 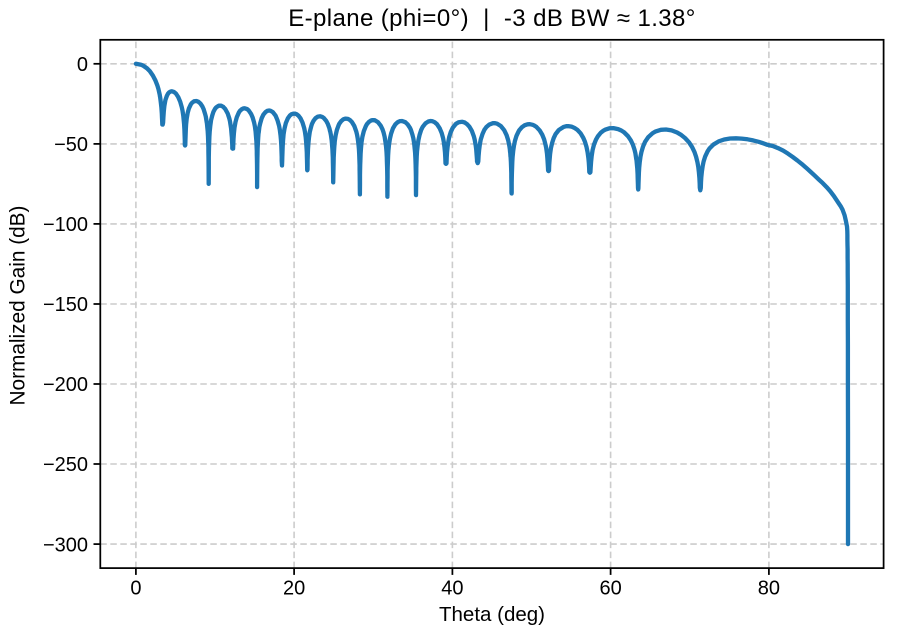 I want to click on svg-text: Normalized Gain (dB), so click(x=18, y=306).